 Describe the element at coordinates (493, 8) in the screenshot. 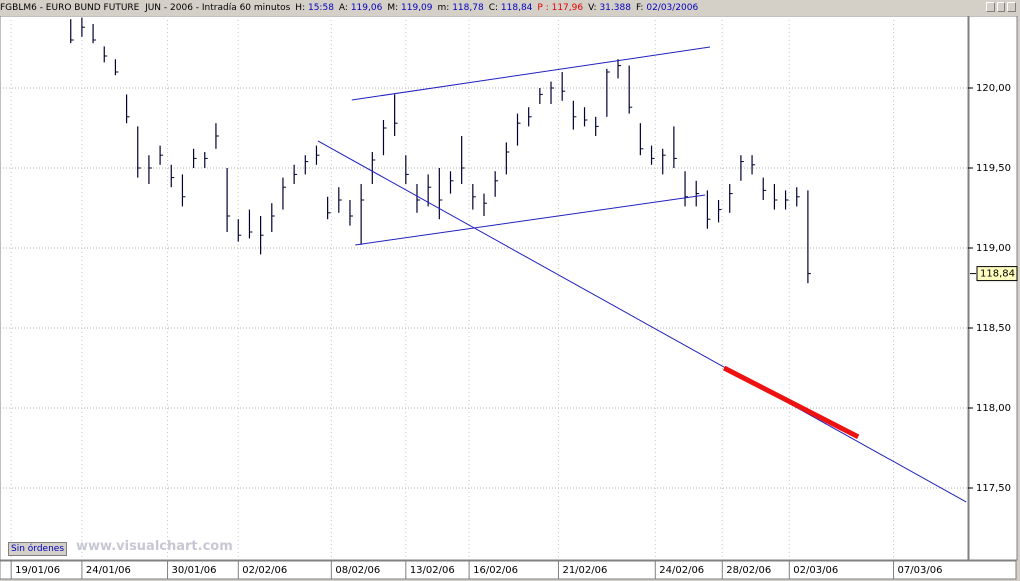

I see `field-label: C:` at that location.